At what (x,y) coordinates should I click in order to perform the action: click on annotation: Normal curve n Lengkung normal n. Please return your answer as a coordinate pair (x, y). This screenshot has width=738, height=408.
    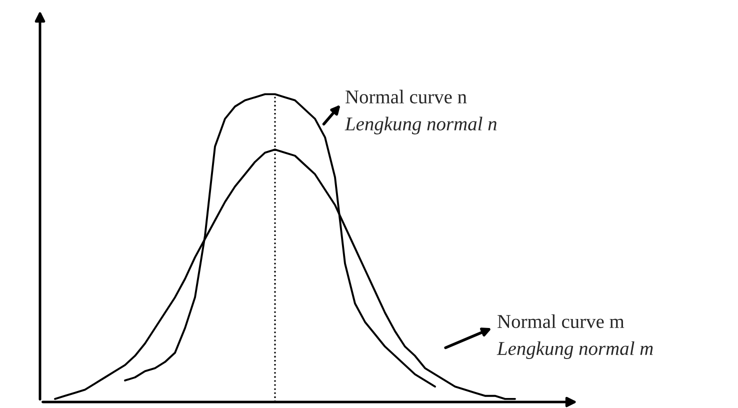
    Looking at the image, I should click on (420, 112).